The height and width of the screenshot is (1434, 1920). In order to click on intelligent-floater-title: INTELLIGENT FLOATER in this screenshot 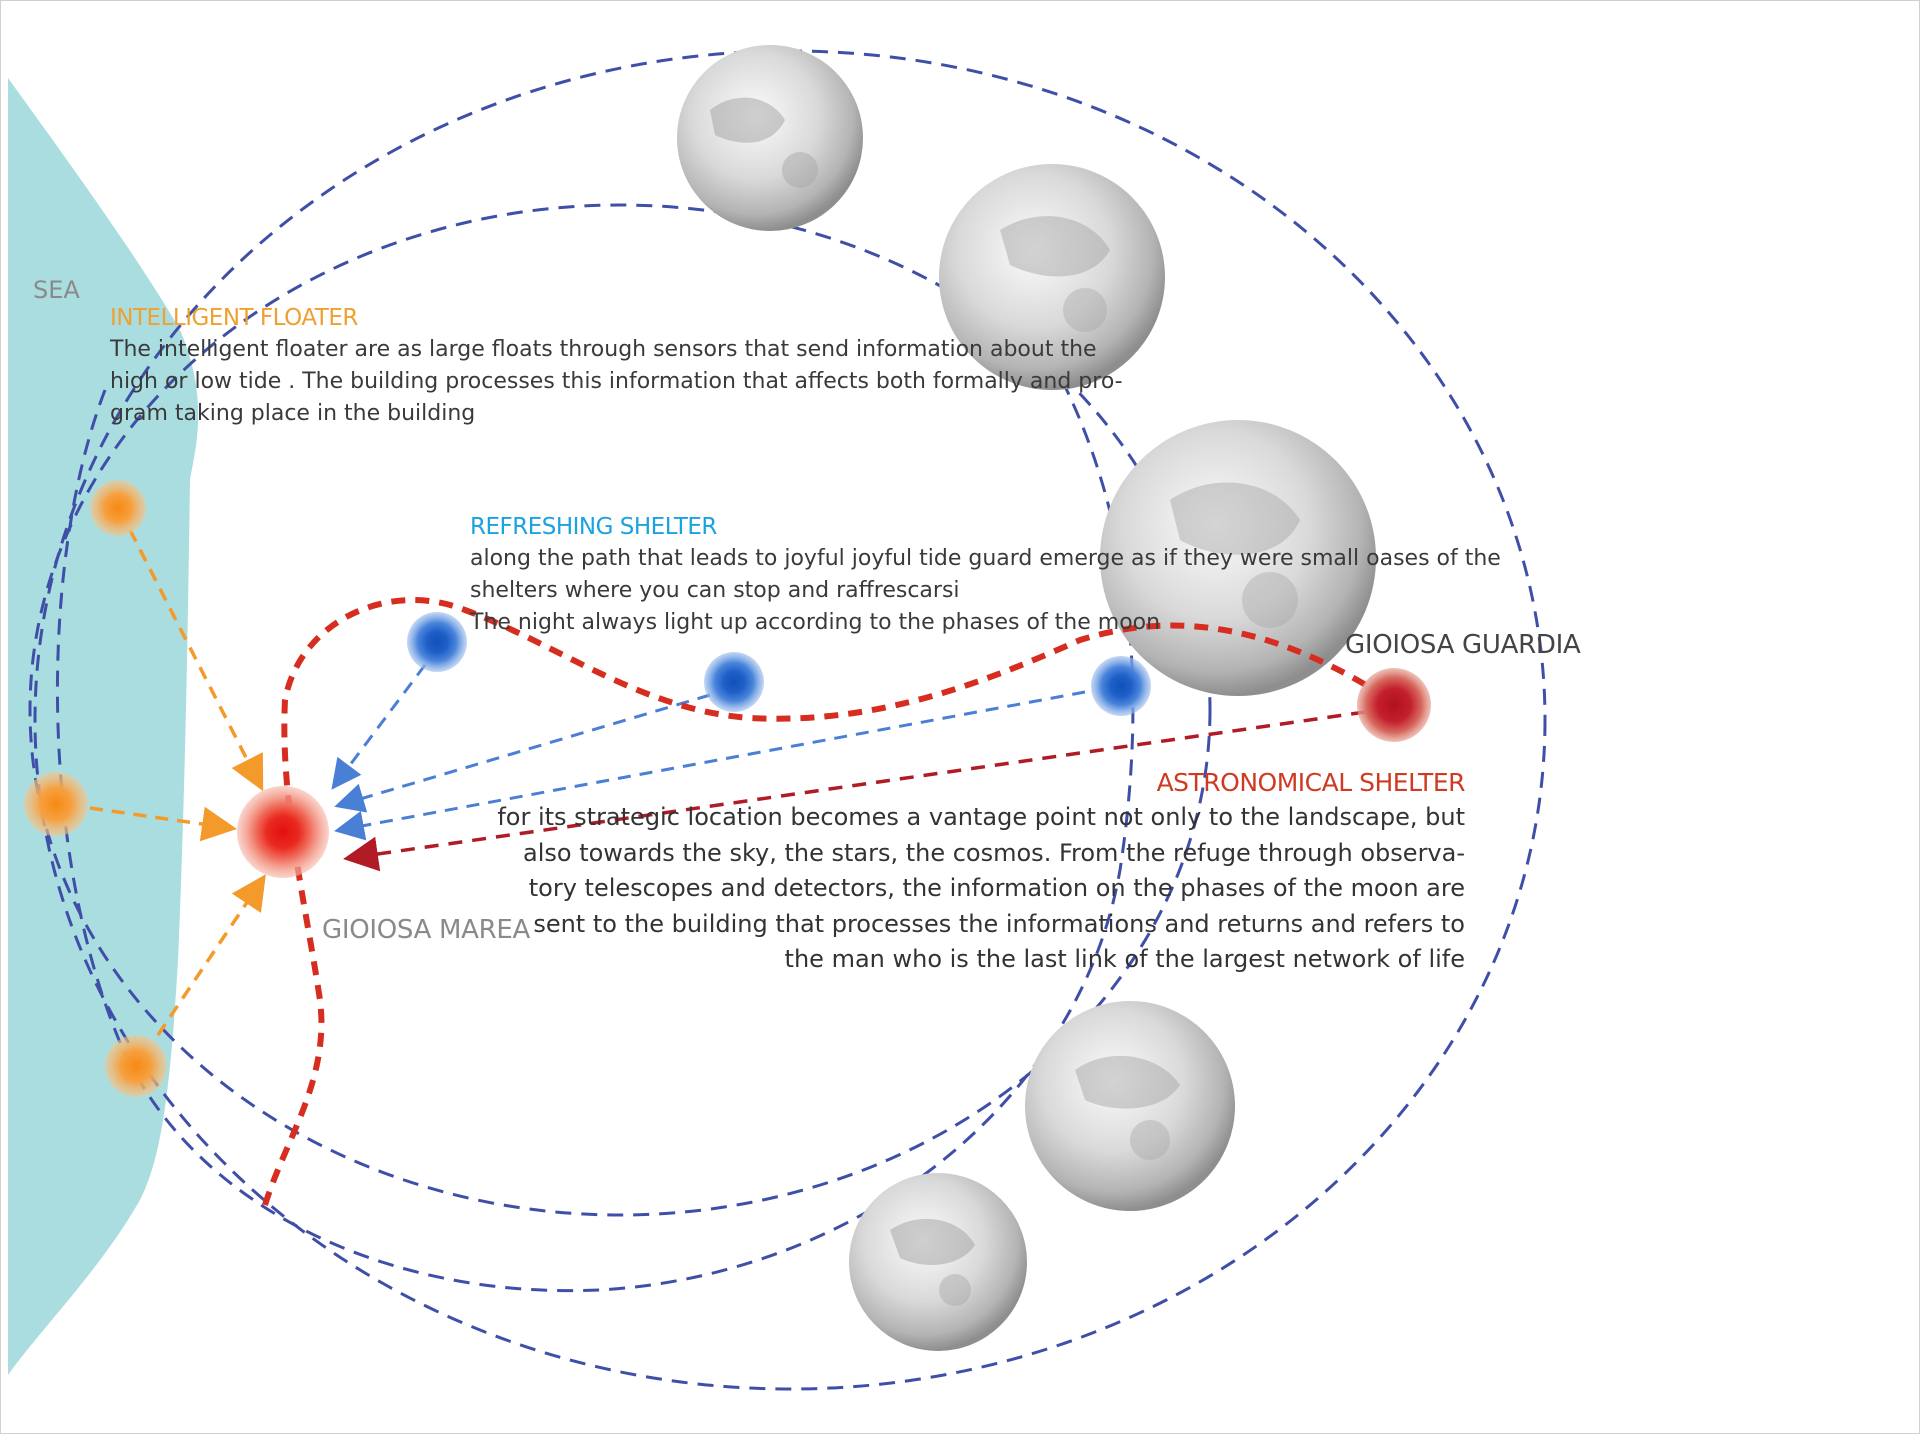, I will do `click(234, 318)`.